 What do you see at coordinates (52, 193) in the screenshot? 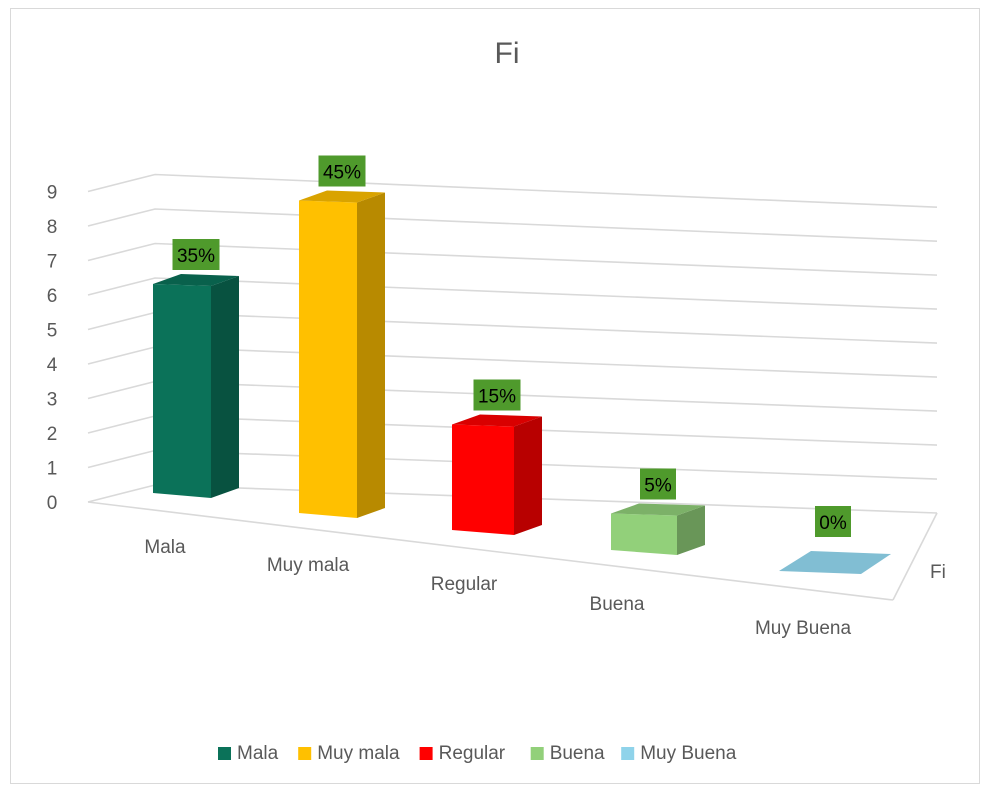
I see `y-tick-label: 9` at bounding box center [52, 193].